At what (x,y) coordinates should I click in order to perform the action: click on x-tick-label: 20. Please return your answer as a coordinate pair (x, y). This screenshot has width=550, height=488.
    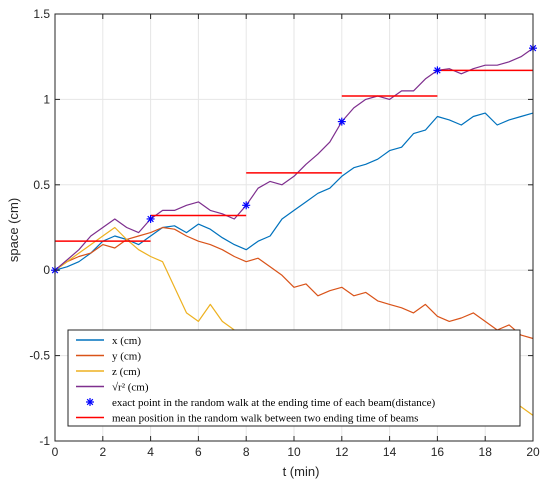
    Looking at the image, I should click on (533, 452).